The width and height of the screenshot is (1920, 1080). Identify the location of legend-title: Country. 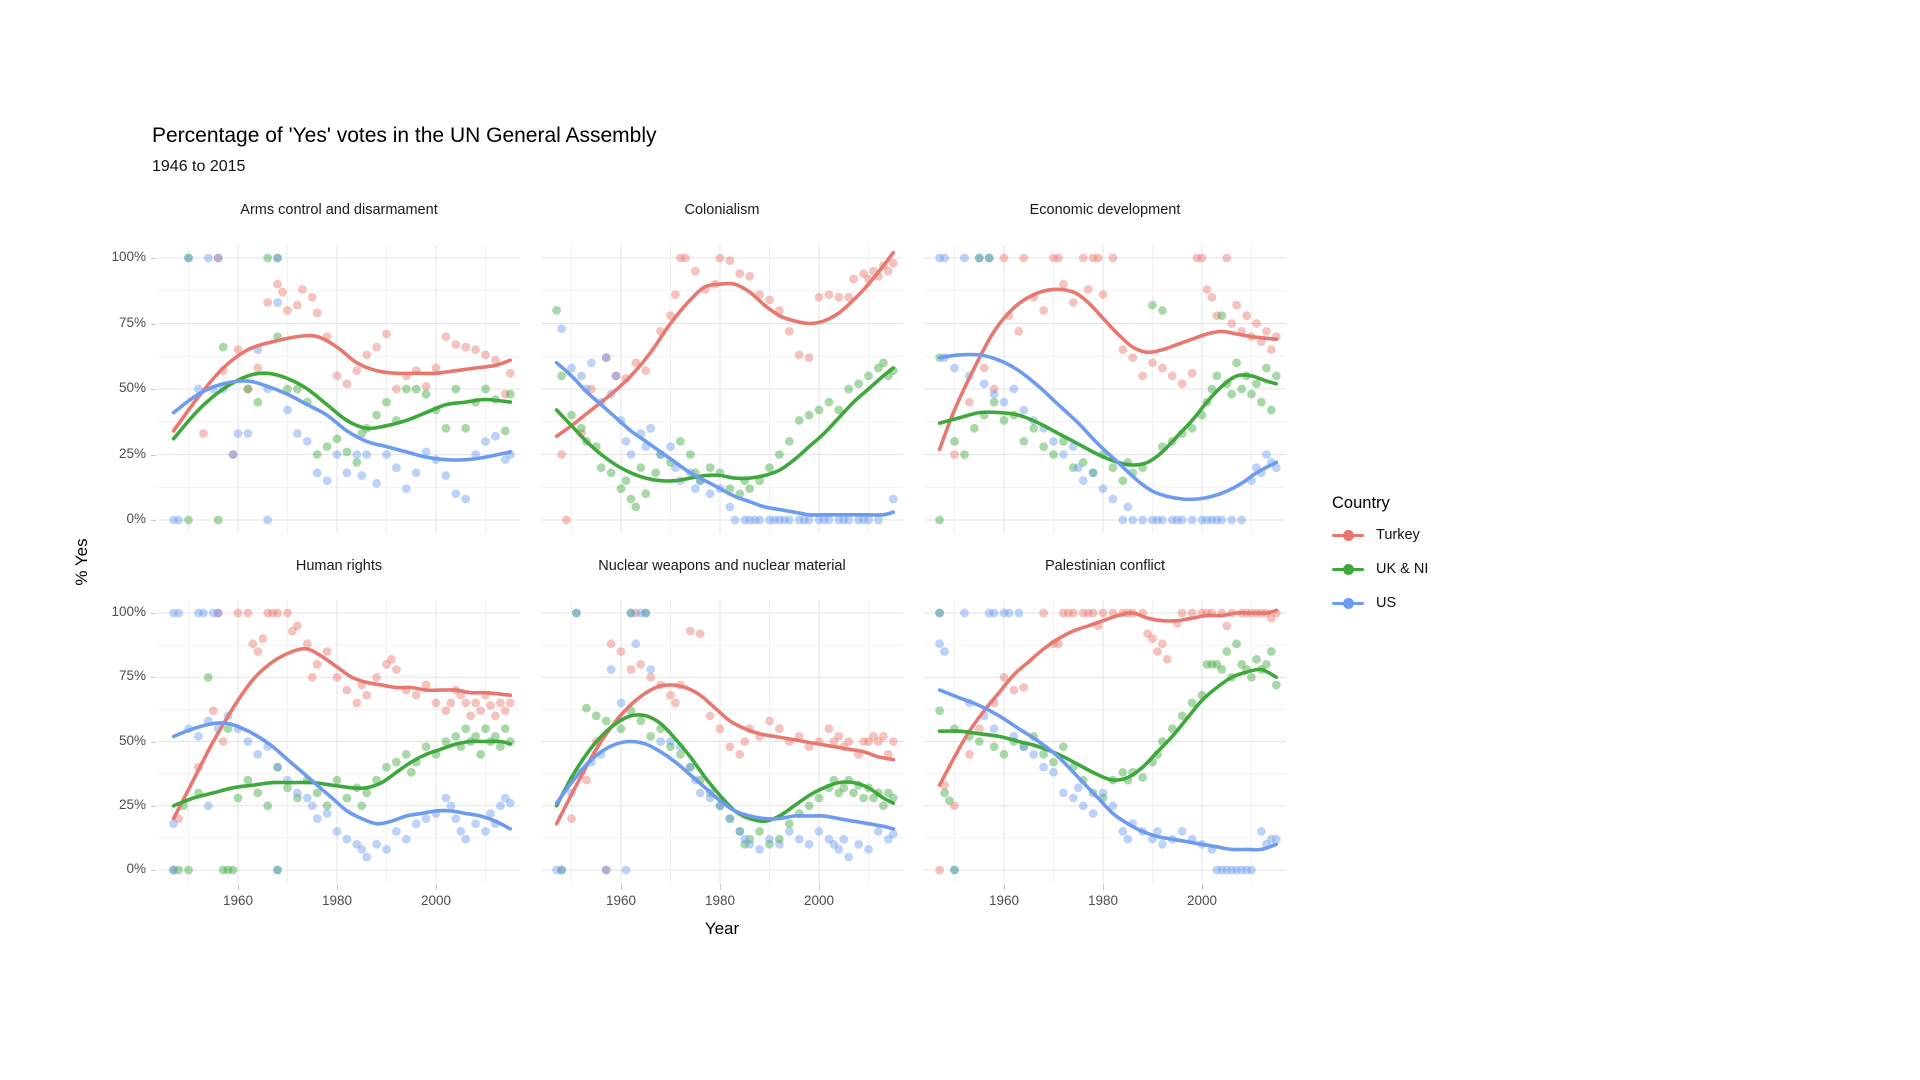
(1361, 503).